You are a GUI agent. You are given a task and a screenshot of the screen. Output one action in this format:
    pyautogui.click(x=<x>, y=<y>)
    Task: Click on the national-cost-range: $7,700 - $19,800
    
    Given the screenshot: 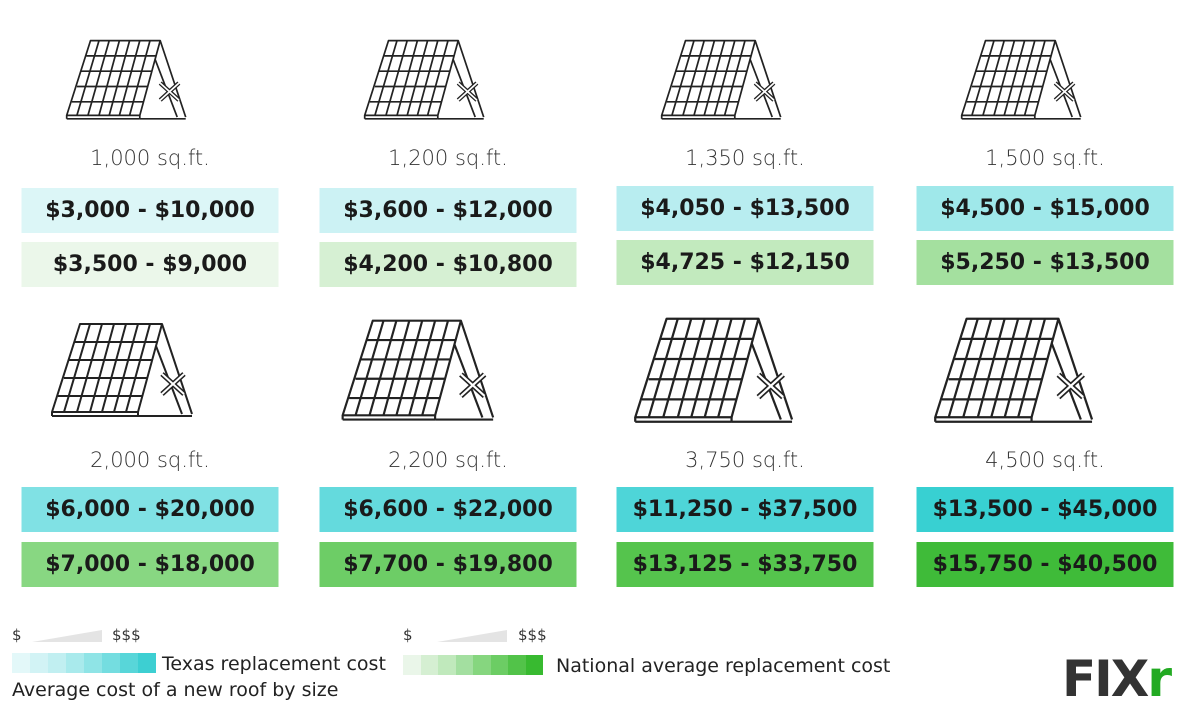 What is the action you would take?
    pyautogui.click(x=448, y=564)
    